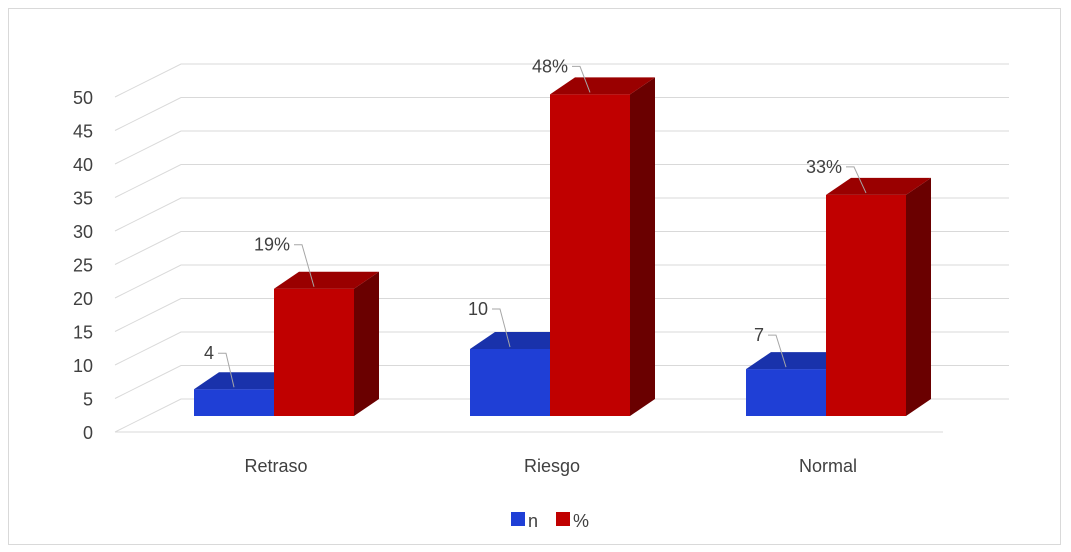 The height and width of the screenshot is (552, 1071). What do you see at coordinates (272, 245) in the screenshot?
I see `data-label: 19%` at bounding box center [272, 245].